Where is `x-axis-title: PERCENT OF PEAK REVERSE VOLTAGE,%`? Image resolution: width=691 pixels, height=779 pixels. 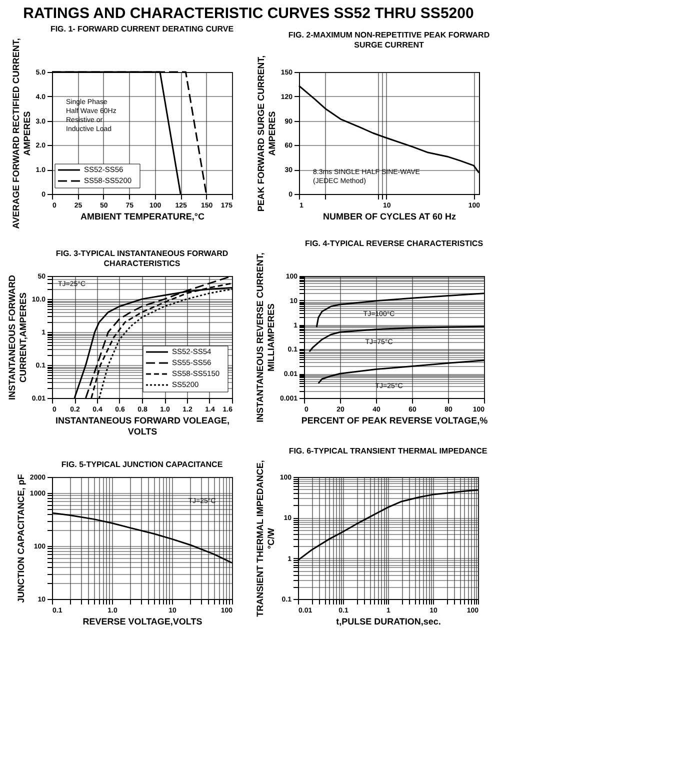
x-axis-title: PERCENT OF PEAK REVERSE VOLTAGE,% is located at coordinates (394, 421).